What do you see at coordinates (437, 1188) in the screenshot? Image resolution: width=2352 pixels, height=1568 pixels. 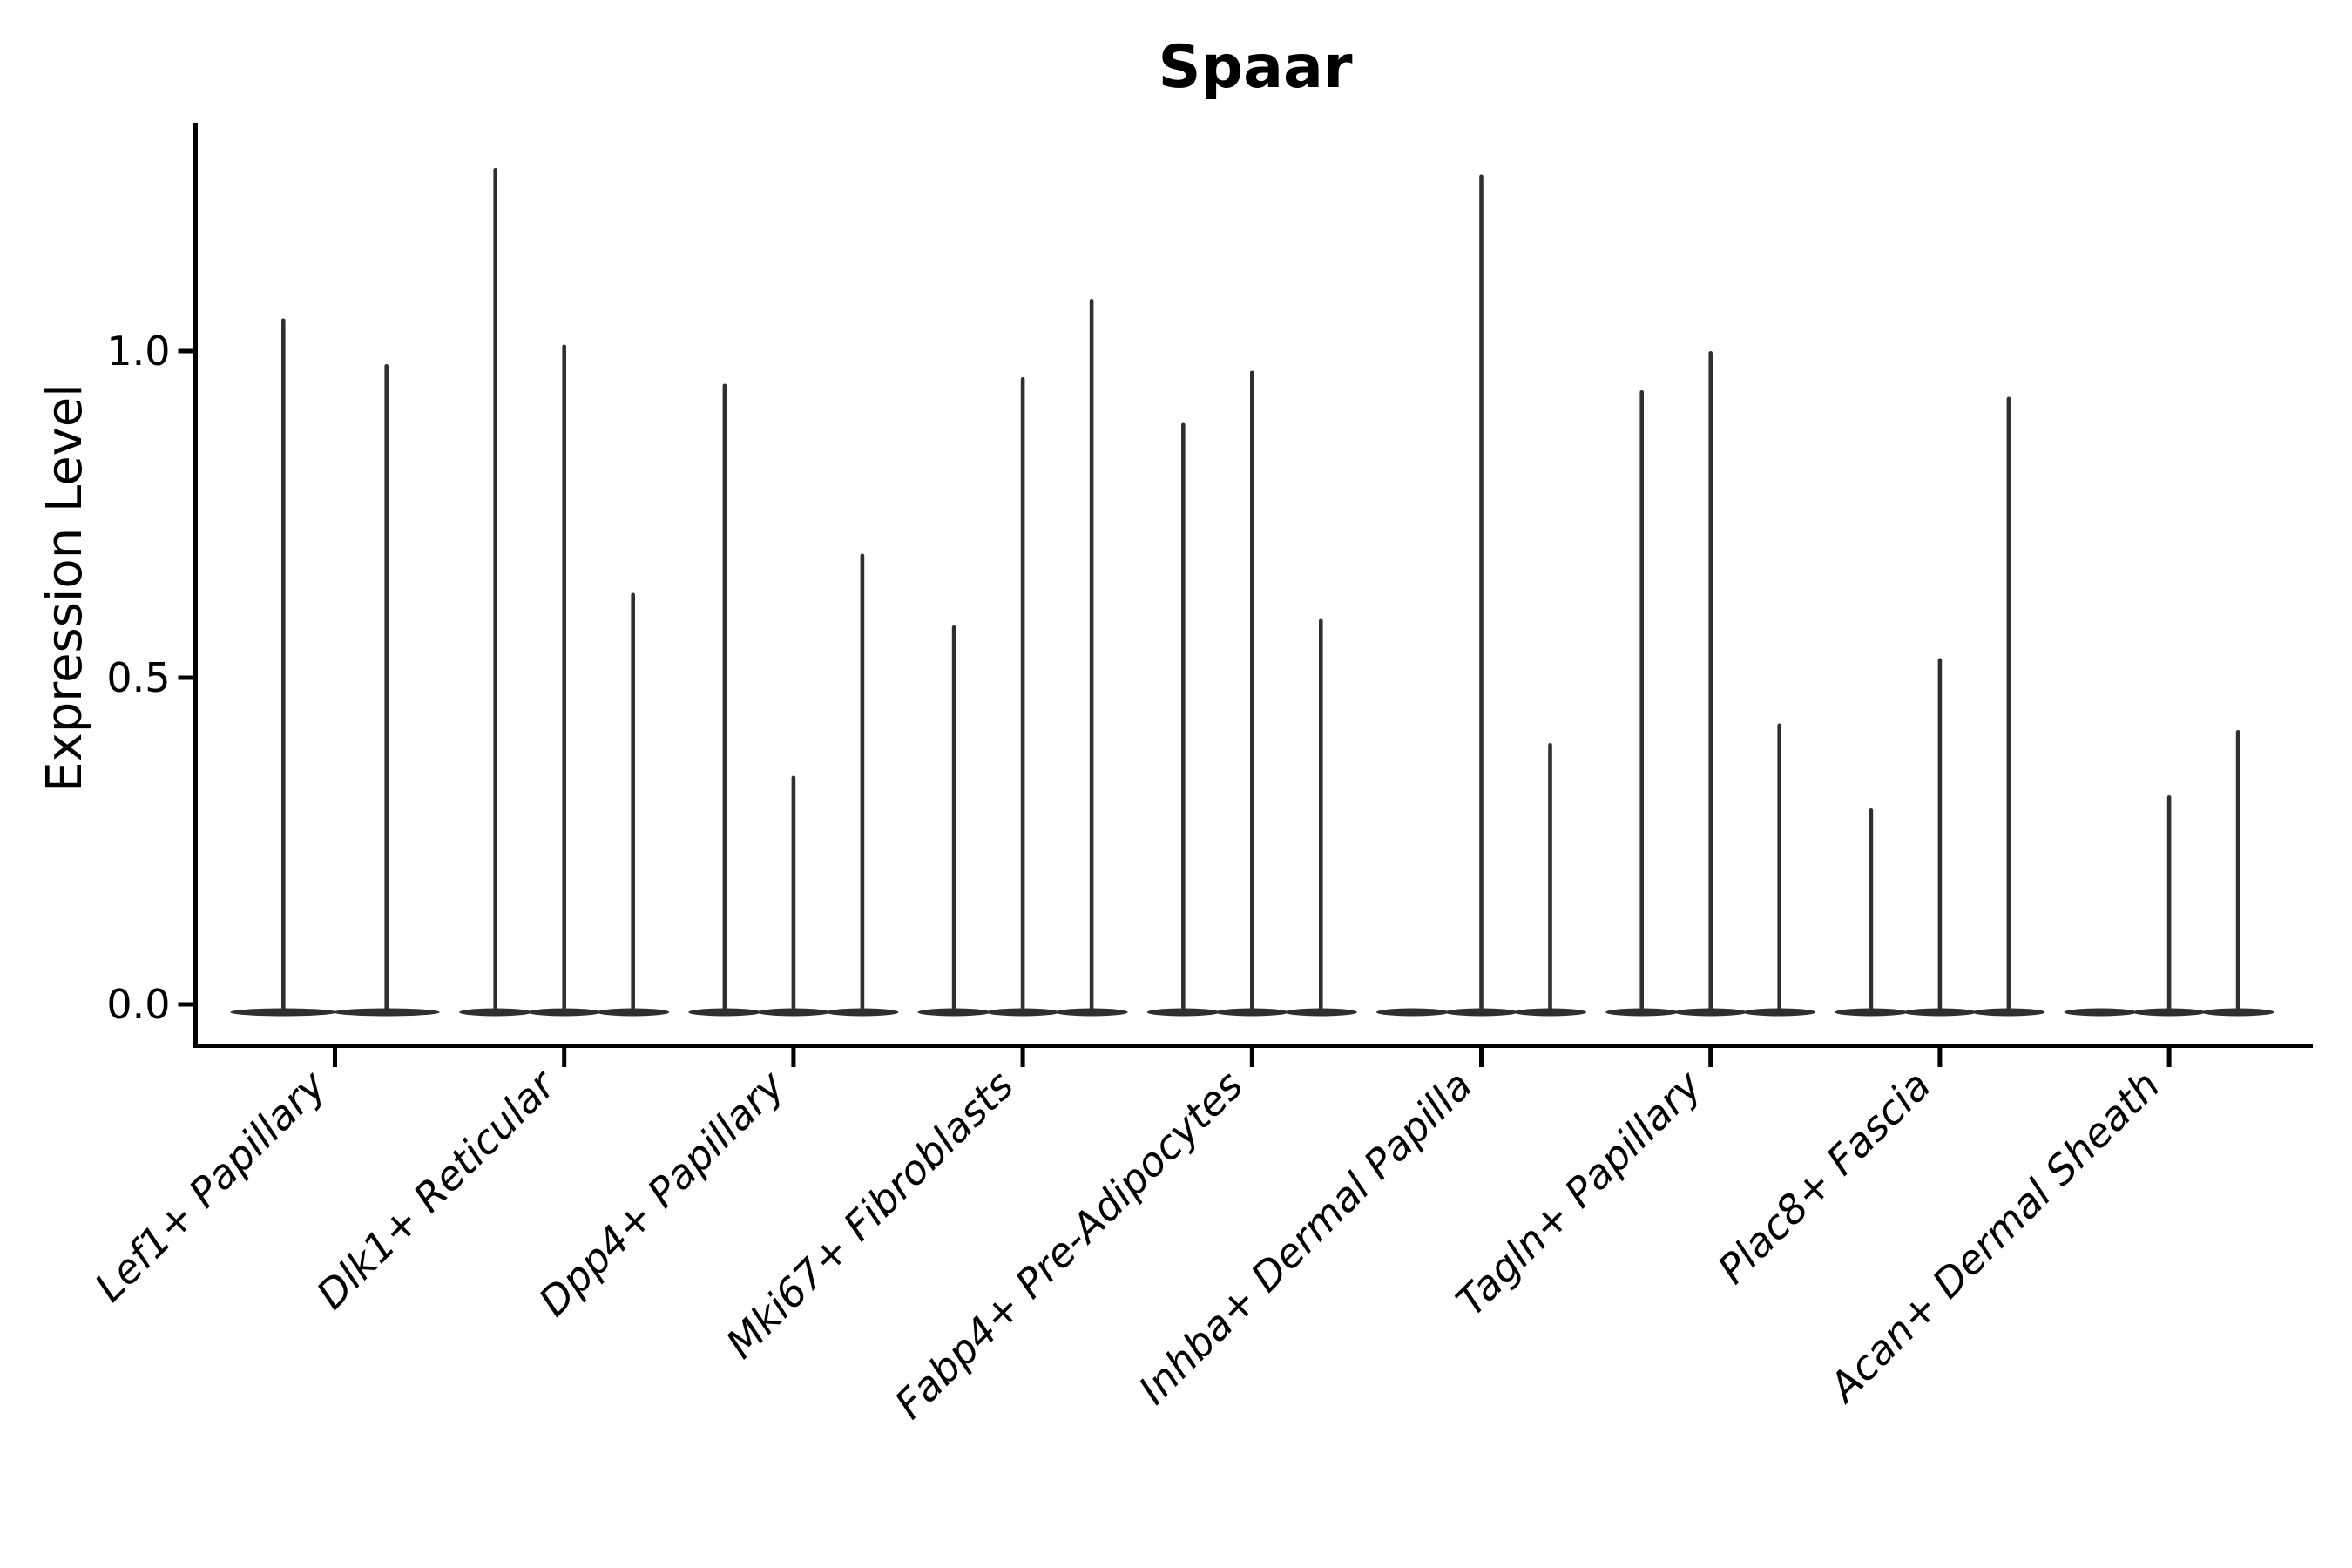 I see `x-tick-label: Dlk1+ Reticular` at bounding box center [437, 1188].